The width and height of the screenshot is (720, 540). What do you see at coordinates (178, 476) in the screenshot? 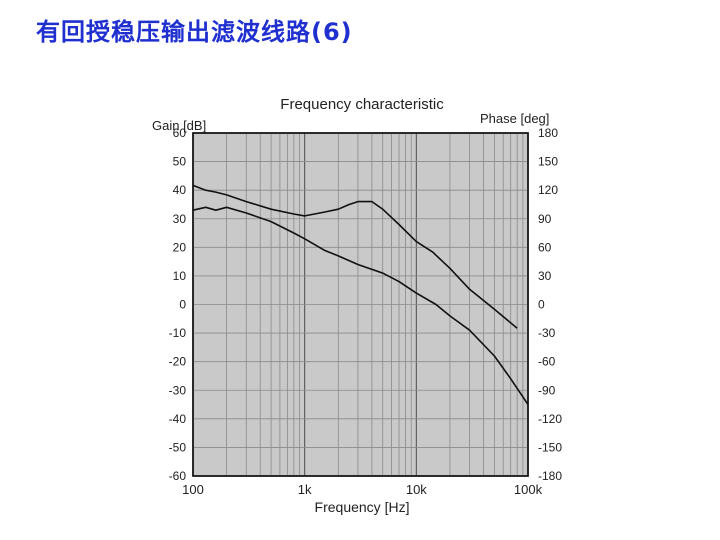
I see `y-tick-label: -60` at bounding box center [178, 476].